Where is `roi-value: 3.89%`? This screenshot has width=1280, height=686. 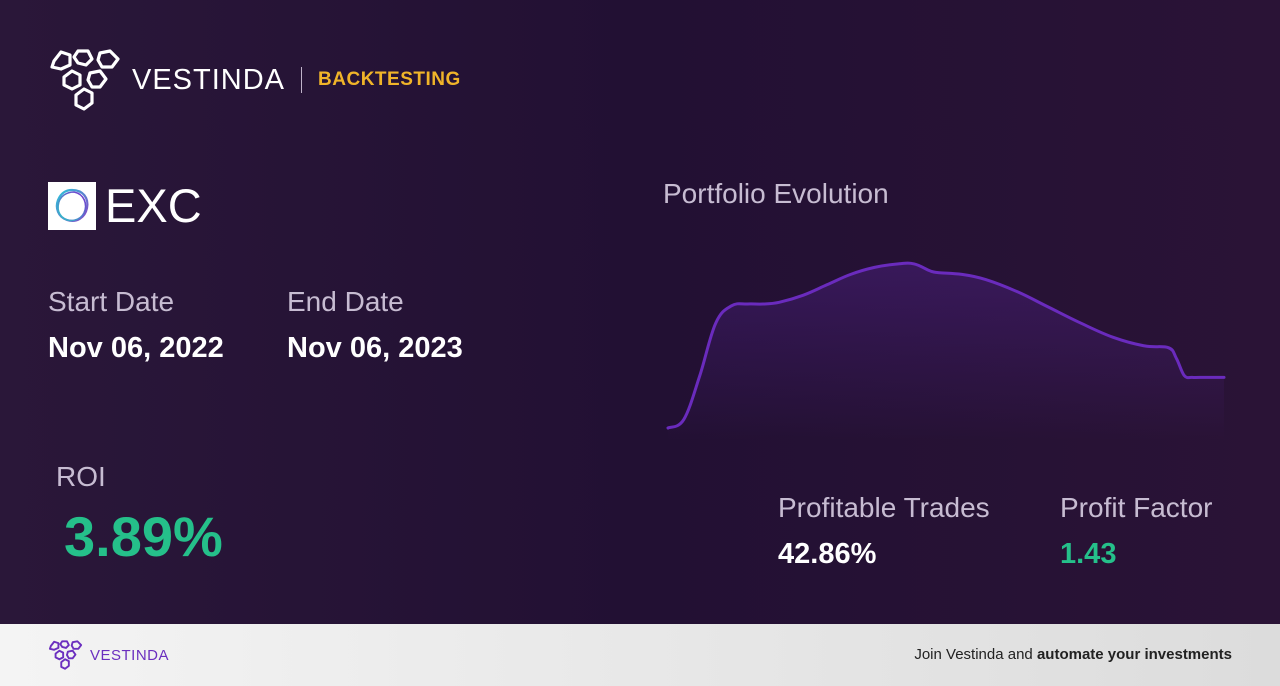
roi-value: 3.89% is located at coordinates (143, 536).